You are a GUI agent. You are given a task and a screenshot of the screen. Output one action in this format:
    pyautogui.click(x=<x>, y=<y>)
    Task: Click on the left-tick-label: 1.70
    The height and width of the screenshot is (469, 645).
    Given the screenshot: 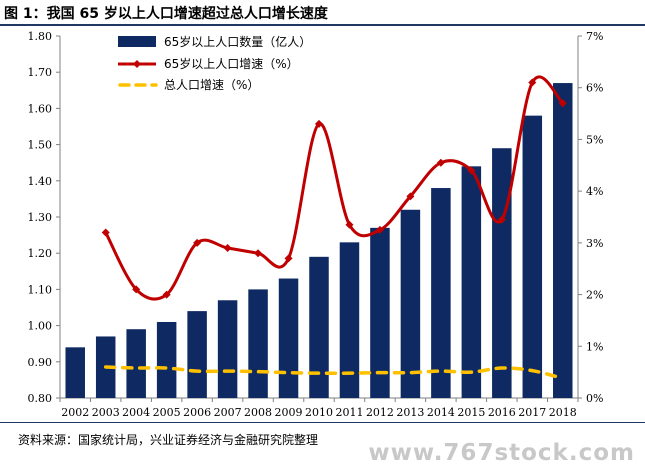 What is the action you would take?
    pyautogui.click(x=40, y=72)
    